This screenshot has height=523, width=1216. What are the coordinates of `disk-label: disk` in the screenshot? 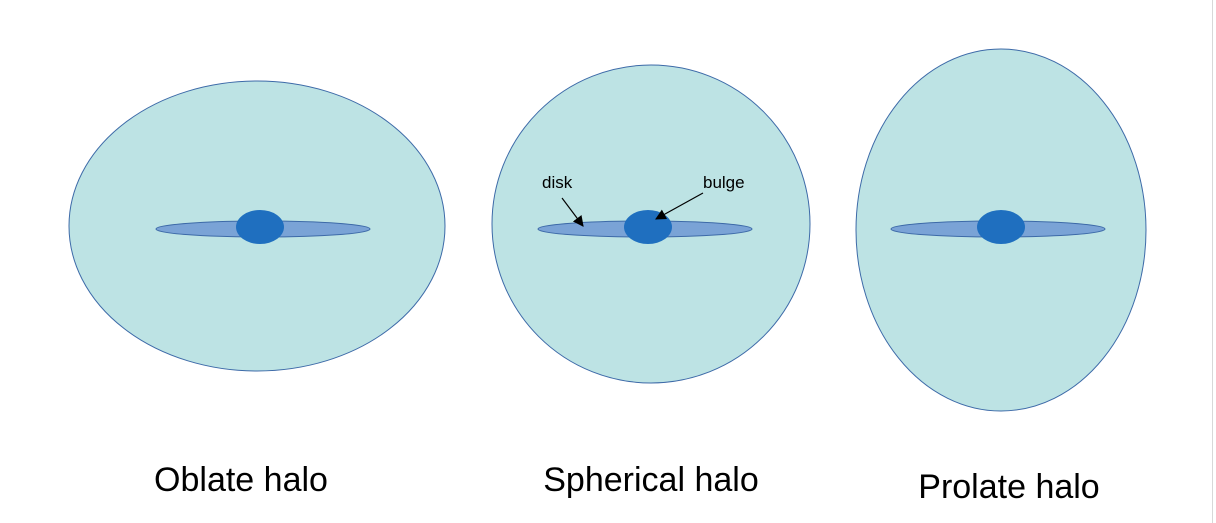 It's located at (557, 182).